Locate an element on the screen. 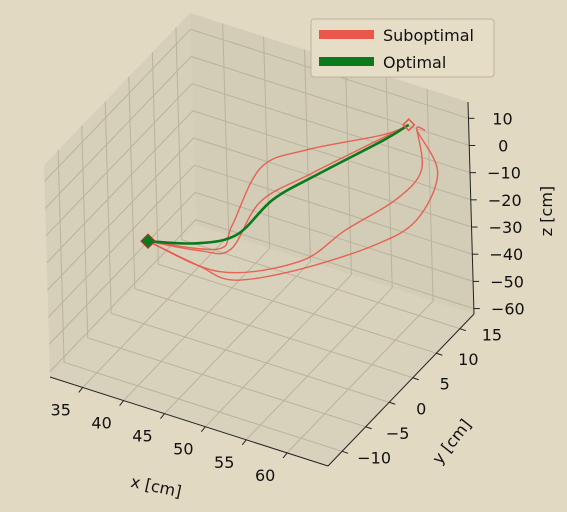 The width and height of the screenshot is (567, 512). y-tick-label: 5 is located at coordinates (445, 384).